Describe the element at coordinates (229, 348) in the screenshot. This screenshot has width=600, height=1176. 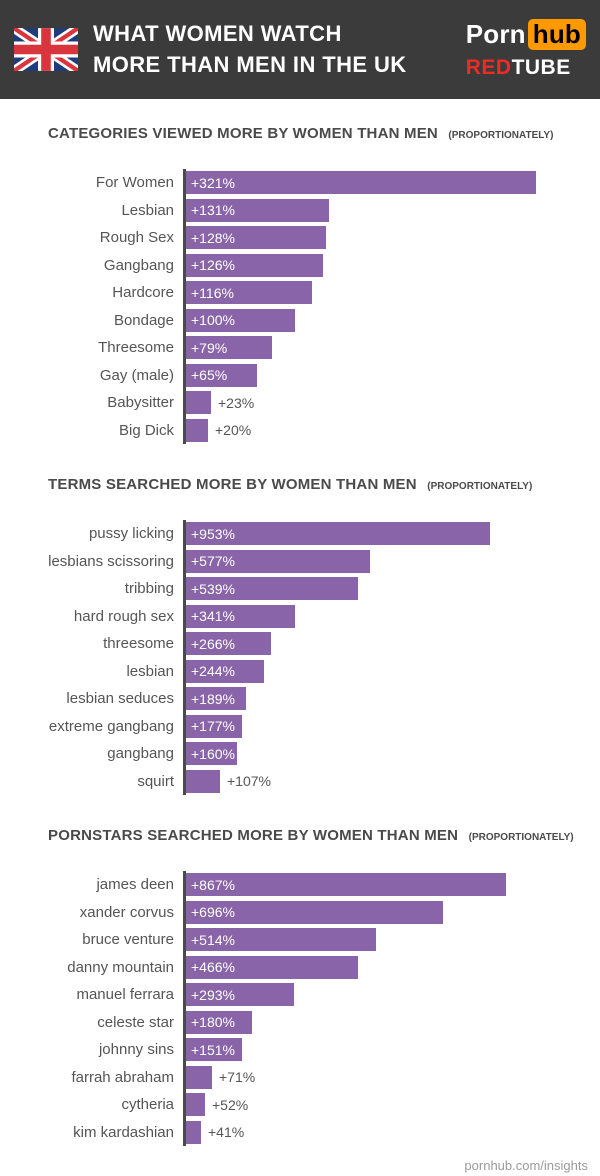
I see `bar: +79%` at that location.